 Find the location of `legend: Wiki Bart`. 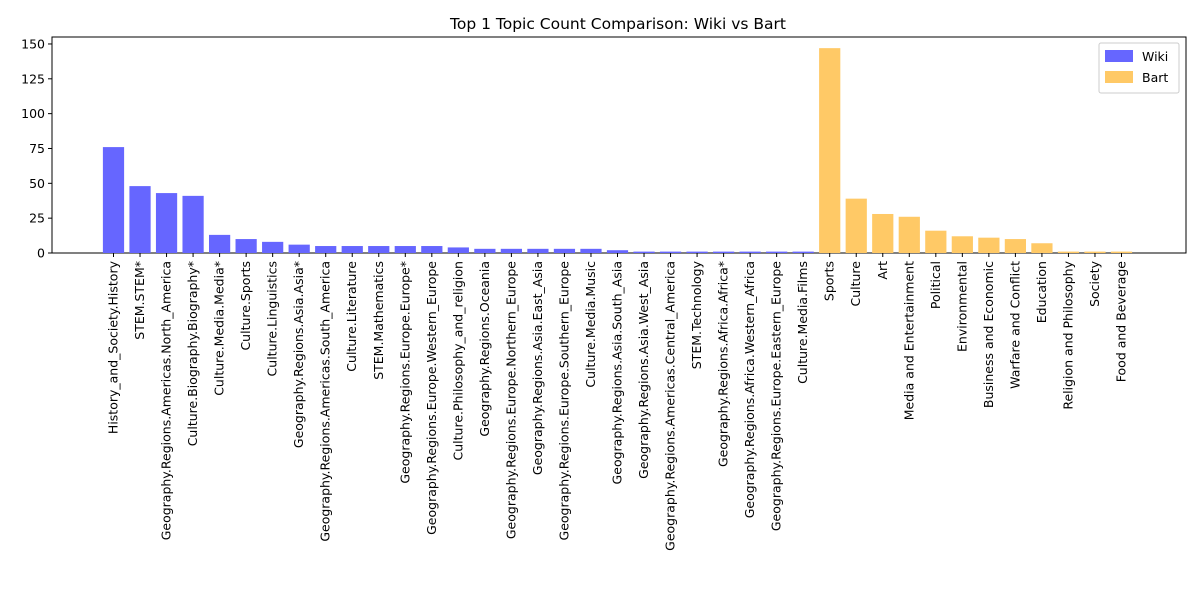

legend: Wiki Bart is located at coordinates (1139, 68).